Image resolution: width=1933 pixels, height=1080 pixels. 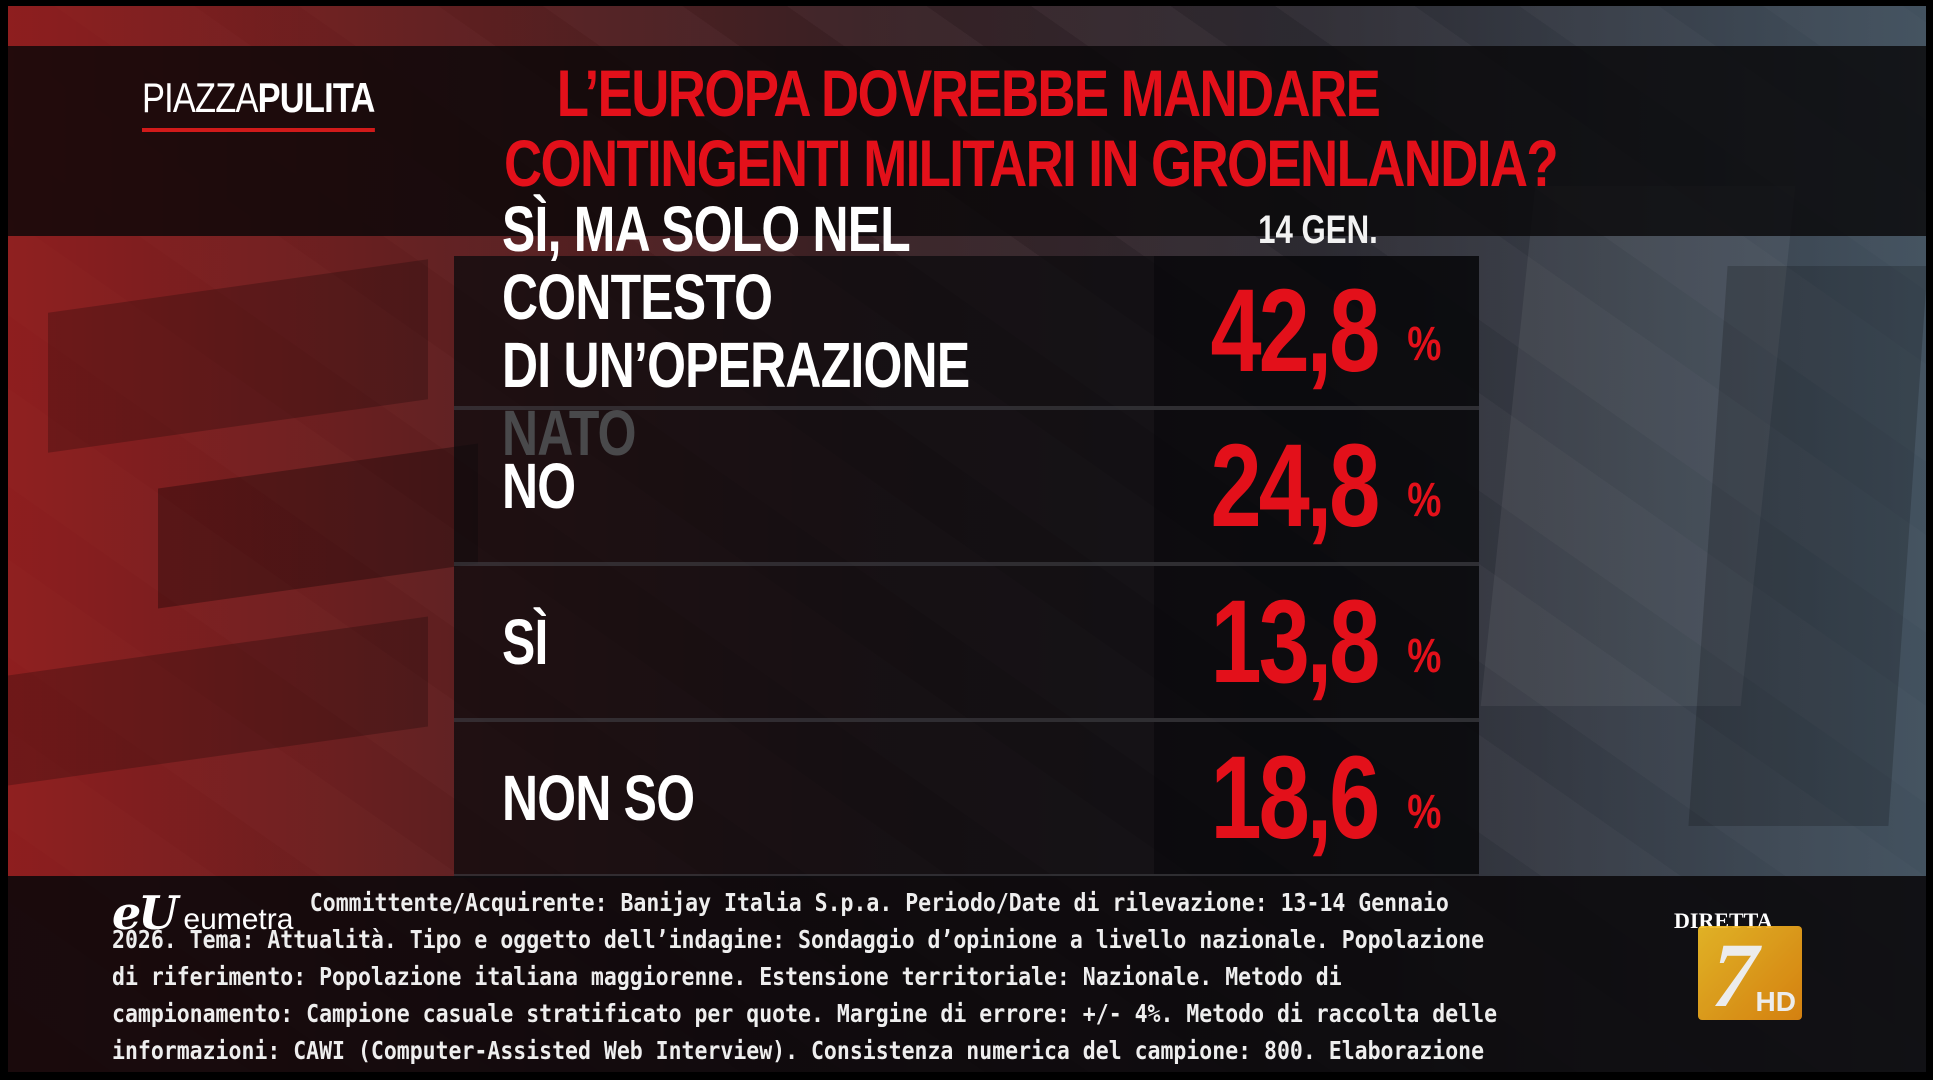 I want to click on title-line-1: L’EUROPA DOVREBBE MANDARE, so click(x=968, y=93).